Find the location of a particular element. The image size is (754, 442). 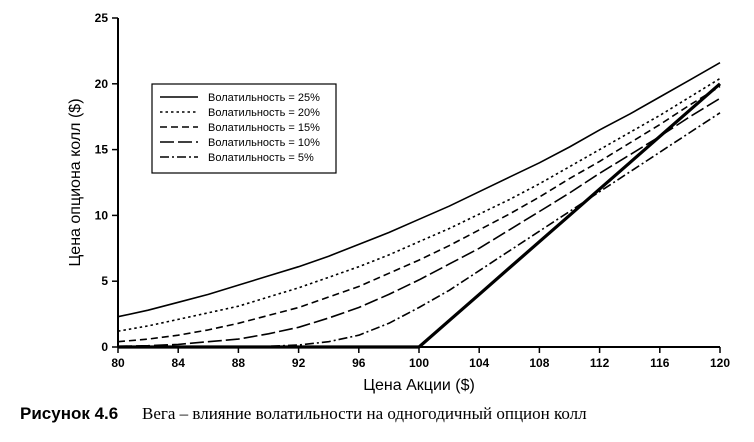

x-tick-label: 92 is located at coordinates (299, 363).